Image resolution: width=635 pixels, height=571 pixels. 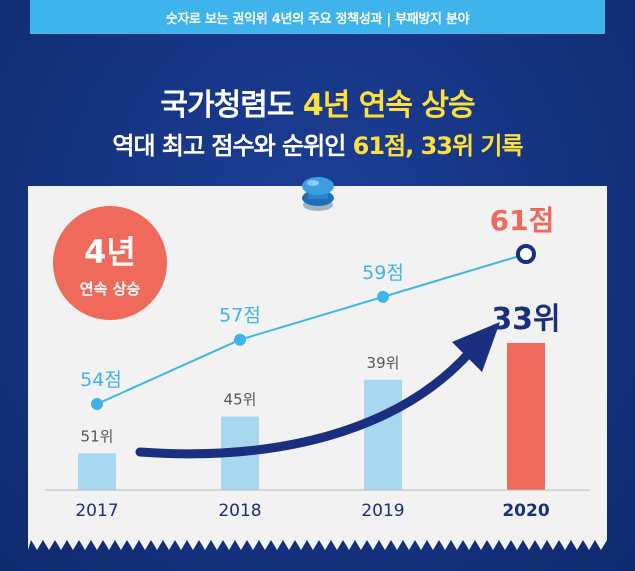 I want to click on badge-circle, so click(x=110, y=263).